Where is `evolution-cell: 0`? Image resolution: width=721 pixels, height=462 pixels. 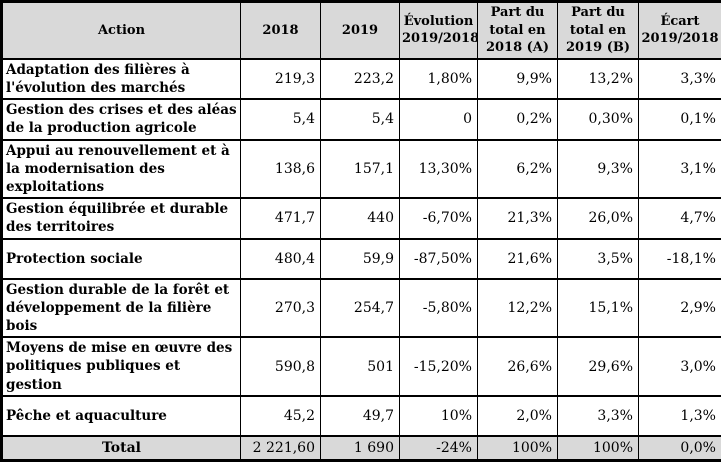
evolution-cell: 0 is located at coordinates (439, 119).